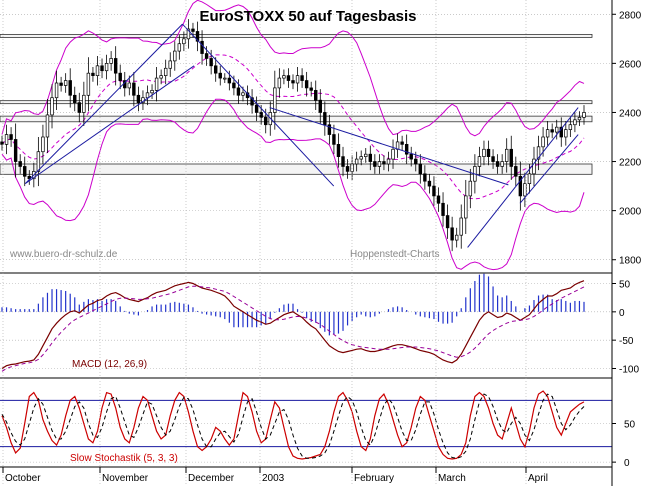 The width and height of the screenshot is (662, 486). What do you see at coordinates (630, 15) in the screenshot?
I see `price-tick-label: 2800` at bounding box center [630, 15].